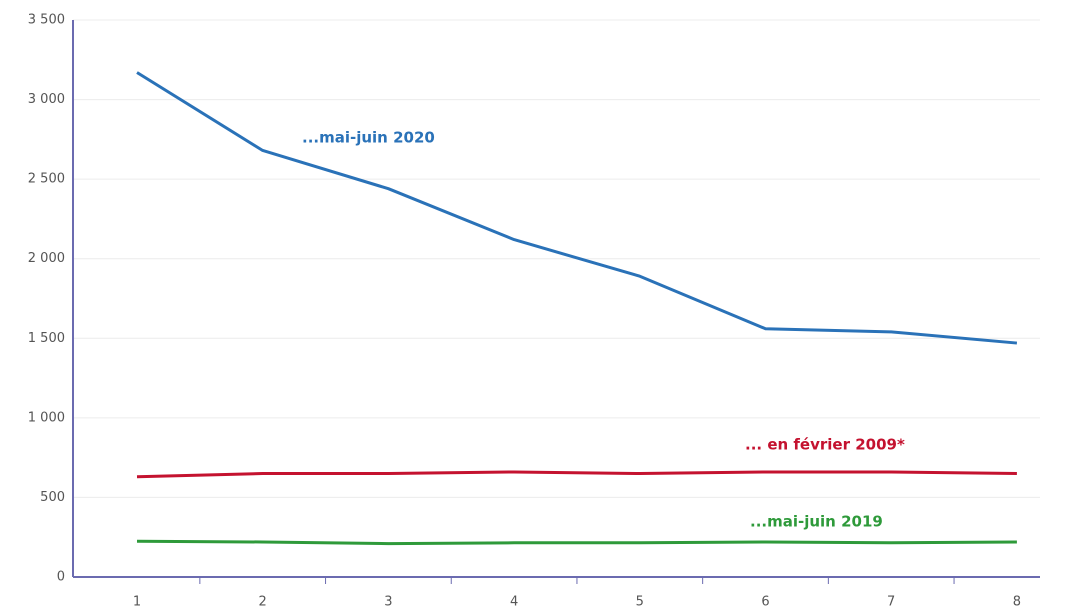  I want to click on y-tick-label: 1 000, so click(46, 417).